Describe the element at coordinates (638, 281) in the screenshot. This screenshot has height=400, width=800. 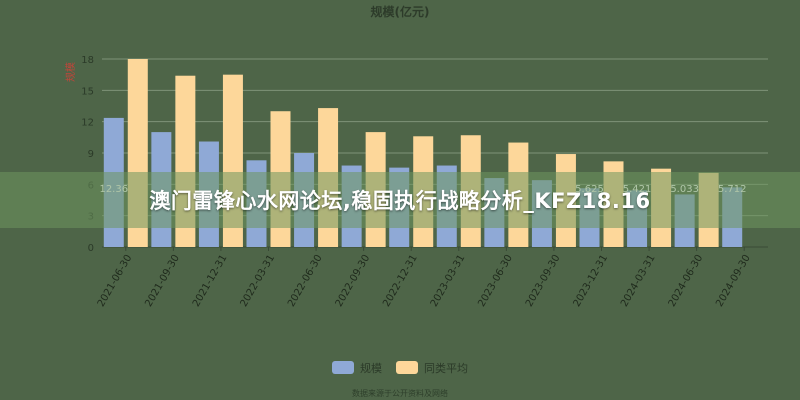
I see `x-tick-label: 2024-03-31` at that location.